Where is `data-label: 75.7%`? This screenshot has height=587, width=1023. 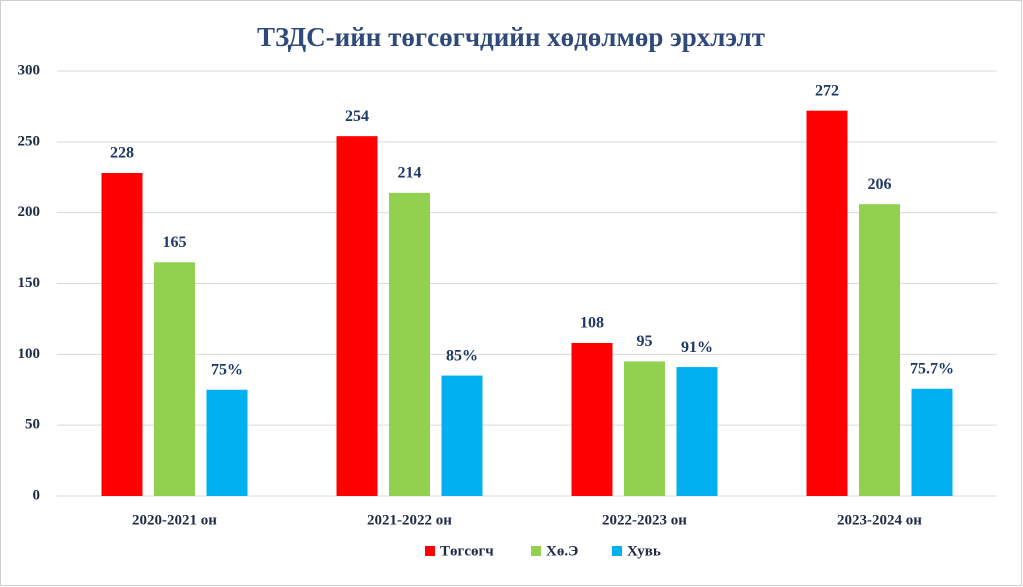
data-label: 75.7% is located at coordinates (932, 368).